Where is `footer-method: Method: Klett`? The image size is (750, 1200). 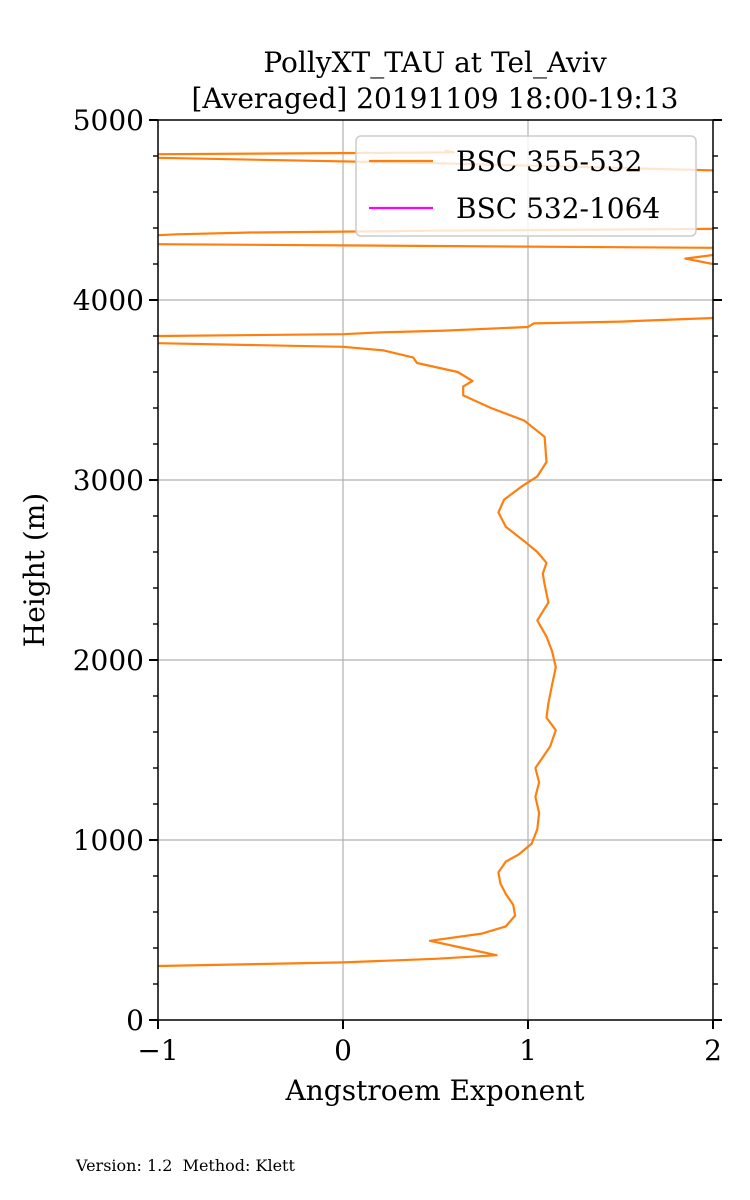 footer-method: Method: Klett is located at coordinates (238, 1165).